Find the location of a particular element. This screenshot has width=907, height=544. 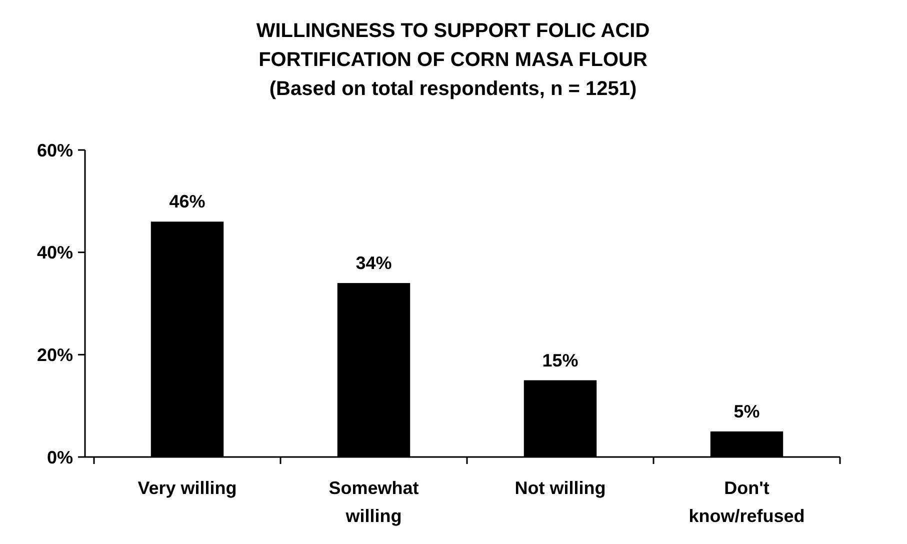

x-tick-label: Don't know/refused is located at coordinates (746, 502).